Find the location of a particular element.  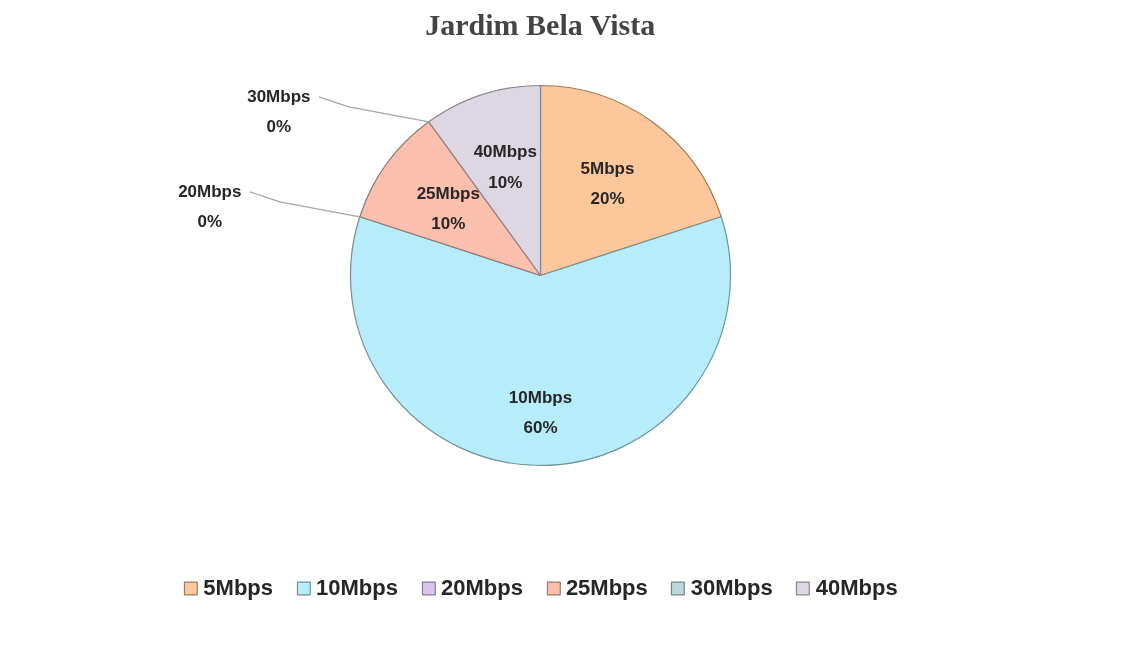

legend-label: 20Mbps is located at coordinates (481, 588).